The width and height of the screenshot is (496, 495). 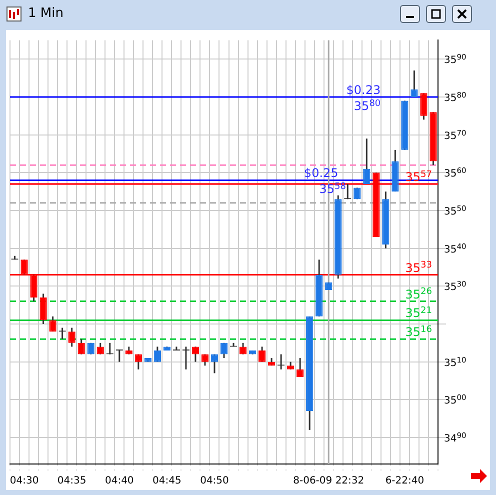 What do you see at coordinates (404, 481) in the screenshot?
I see `x-tick-label: 6-22:40` at bounding box center [404, 481].